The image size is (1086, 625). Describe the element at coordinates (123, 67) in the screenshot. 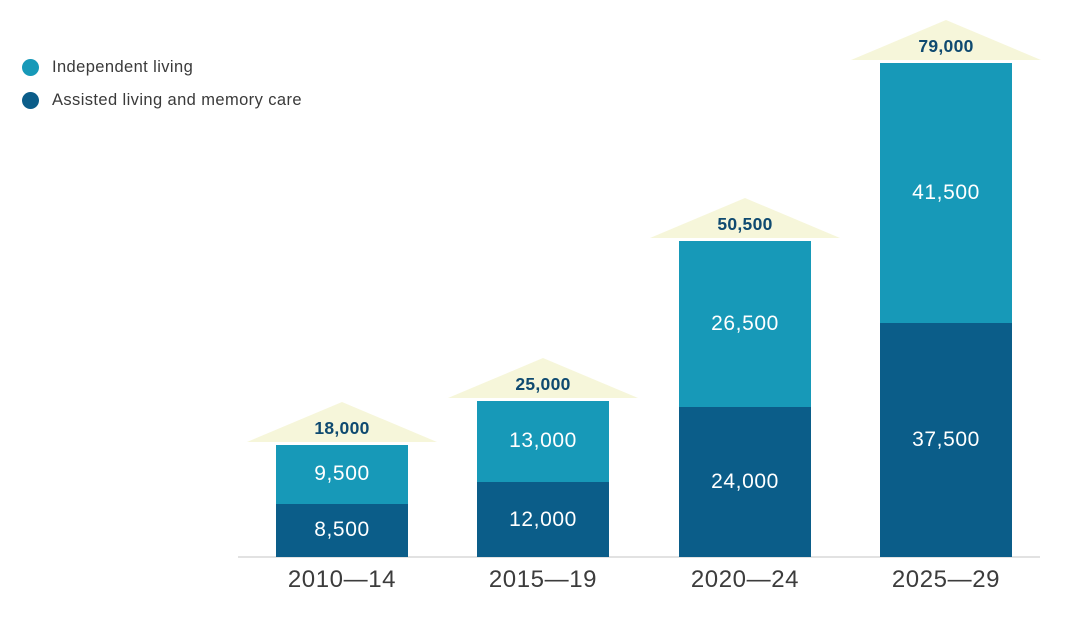

I see `legend-label-independent-living: Independent living` at that location.